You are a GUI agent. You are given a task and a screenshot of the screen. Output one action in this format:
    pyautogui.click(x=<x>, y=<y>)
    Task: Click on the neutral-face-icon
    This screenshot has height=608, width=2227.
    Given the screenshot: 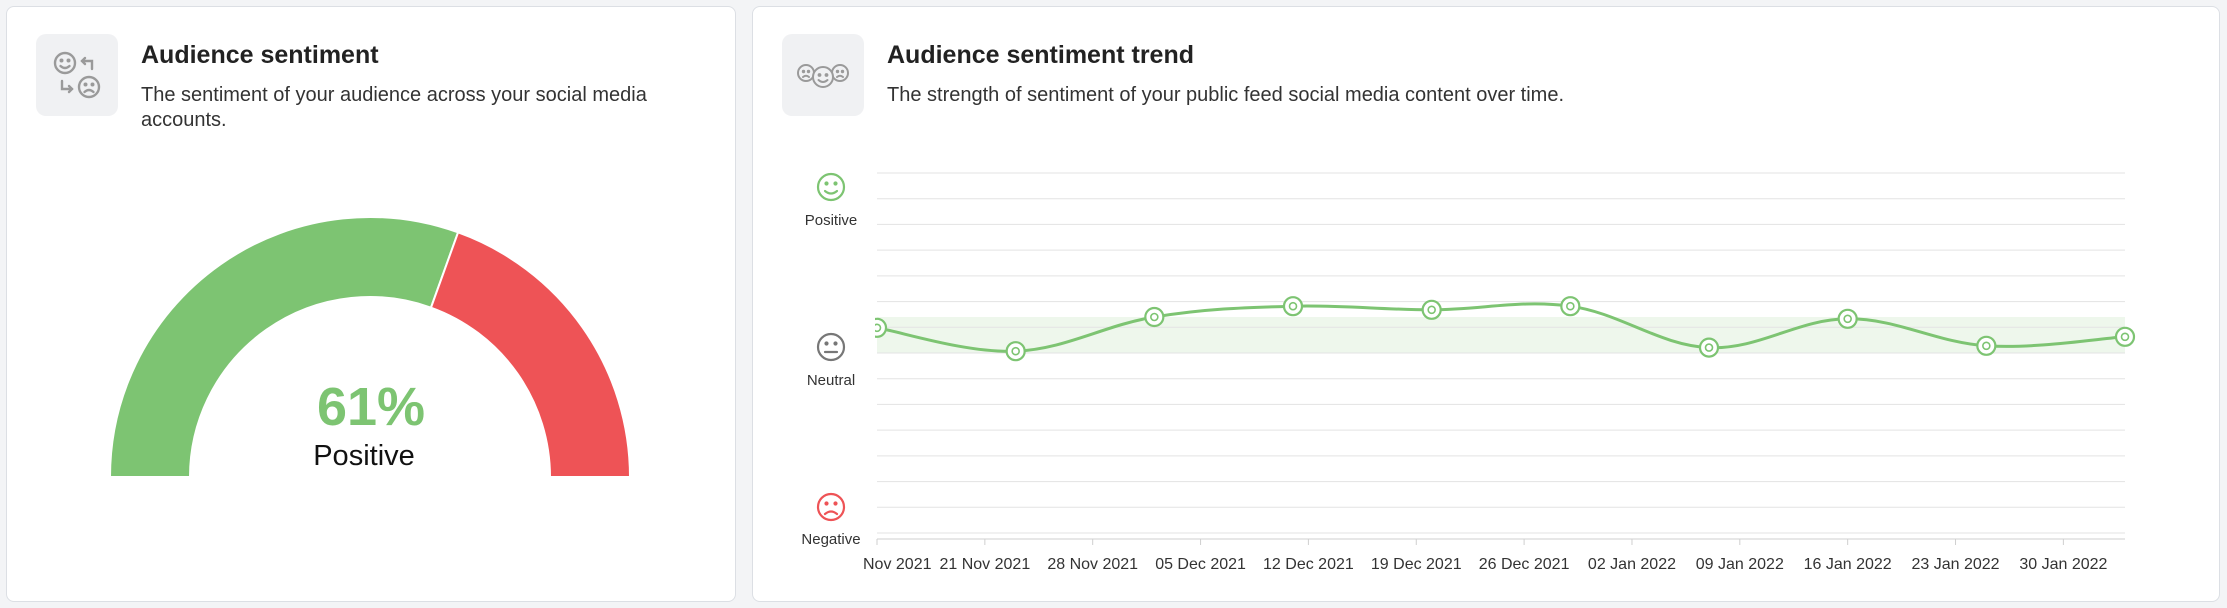 What is the action you would take?
    pyautogui.click(x=831, y=347)
    